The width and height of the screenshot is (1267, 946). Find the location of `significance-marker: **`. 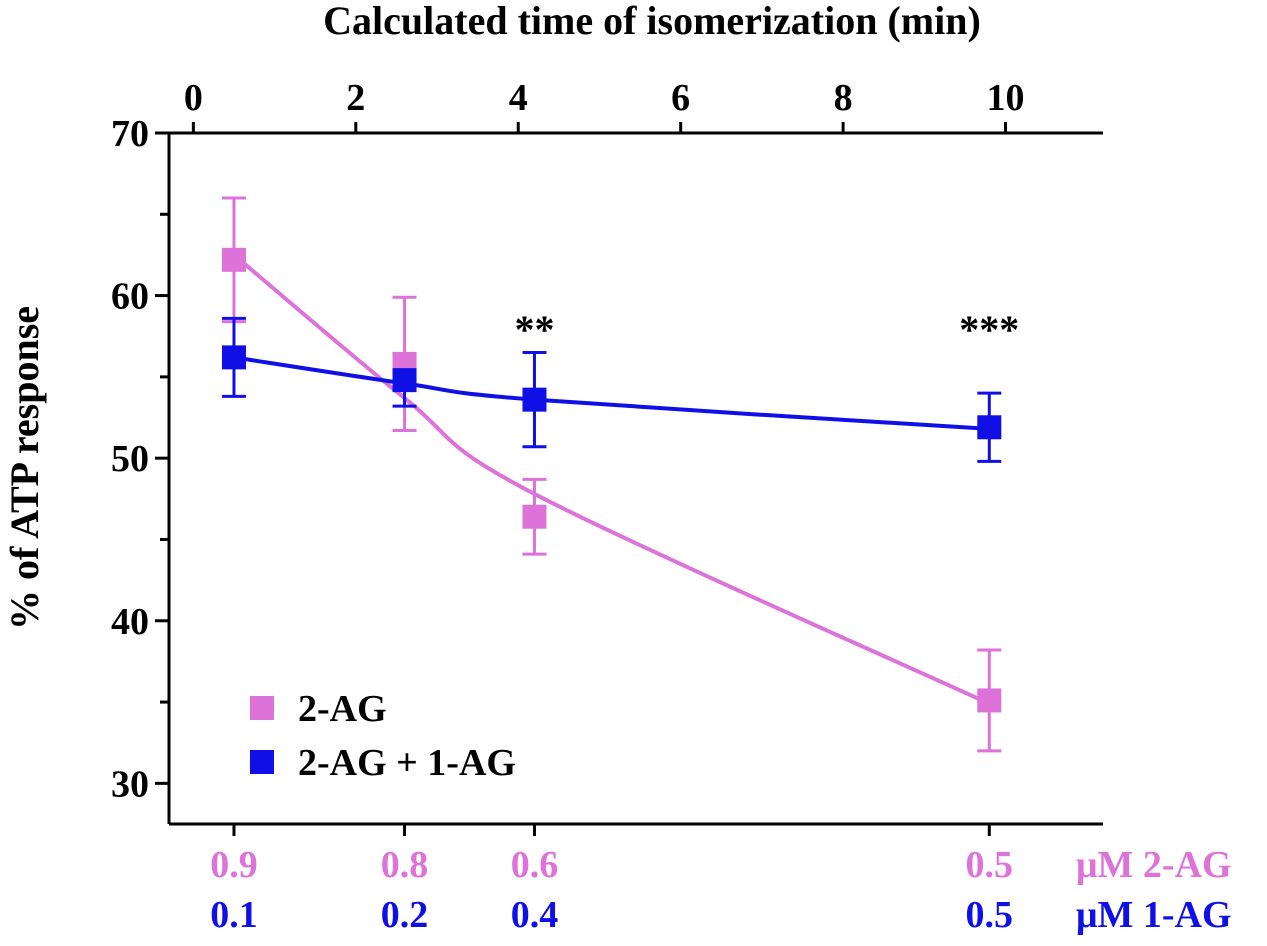

significance-marker: ** is located at coordinates (534, 329).